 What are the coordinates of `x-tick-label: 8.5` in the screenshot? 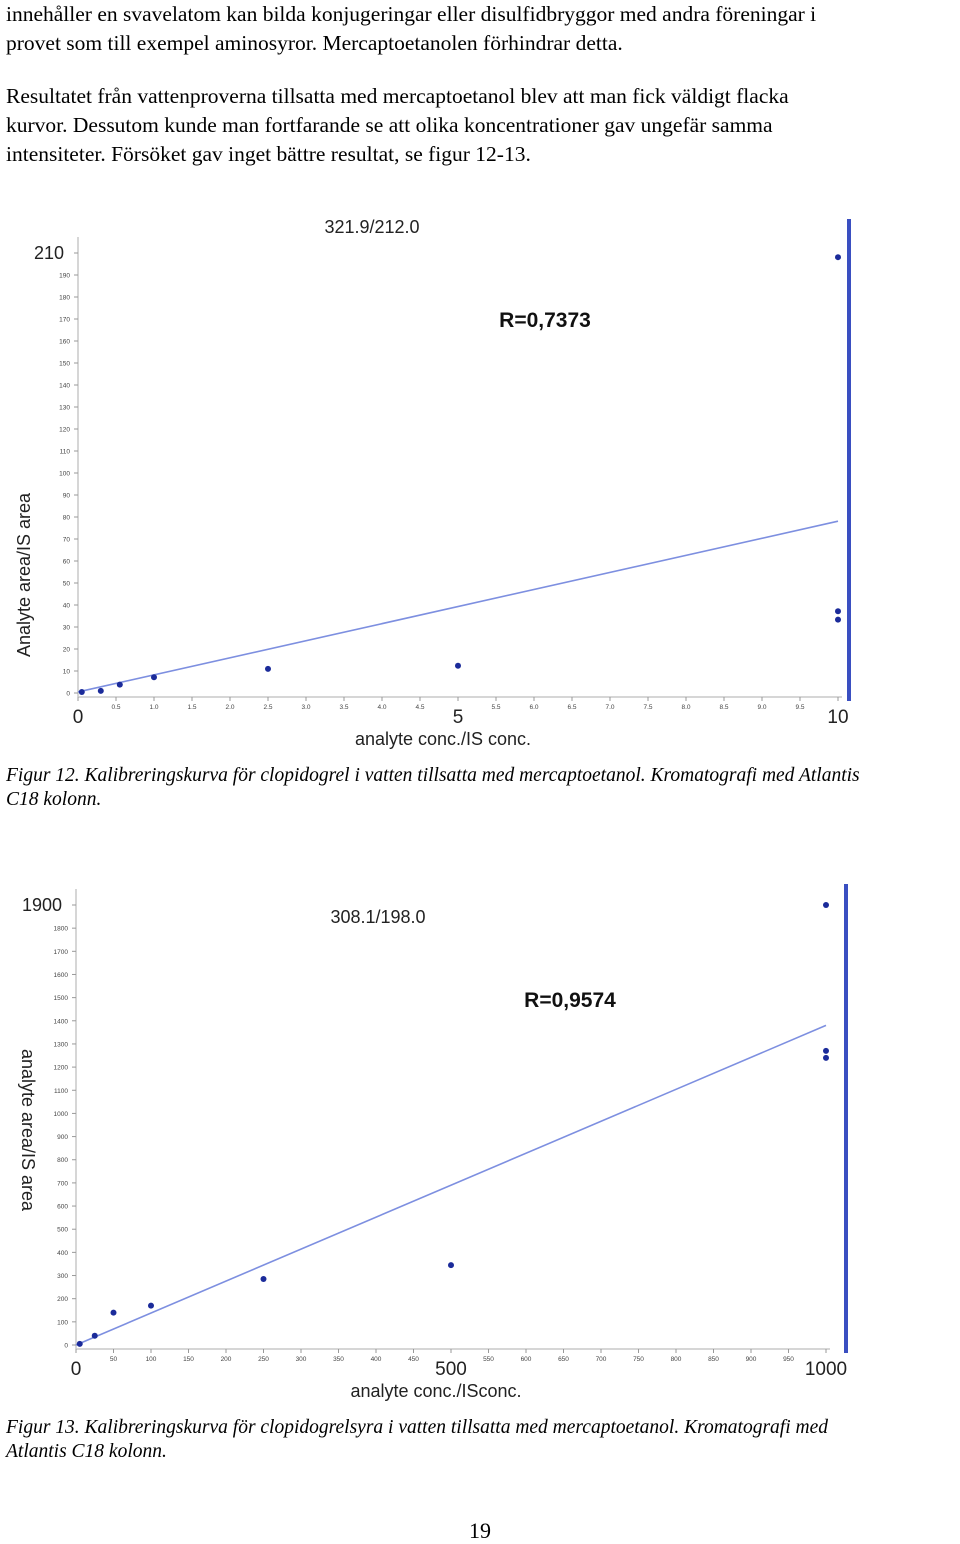 It's located at (723, 707).